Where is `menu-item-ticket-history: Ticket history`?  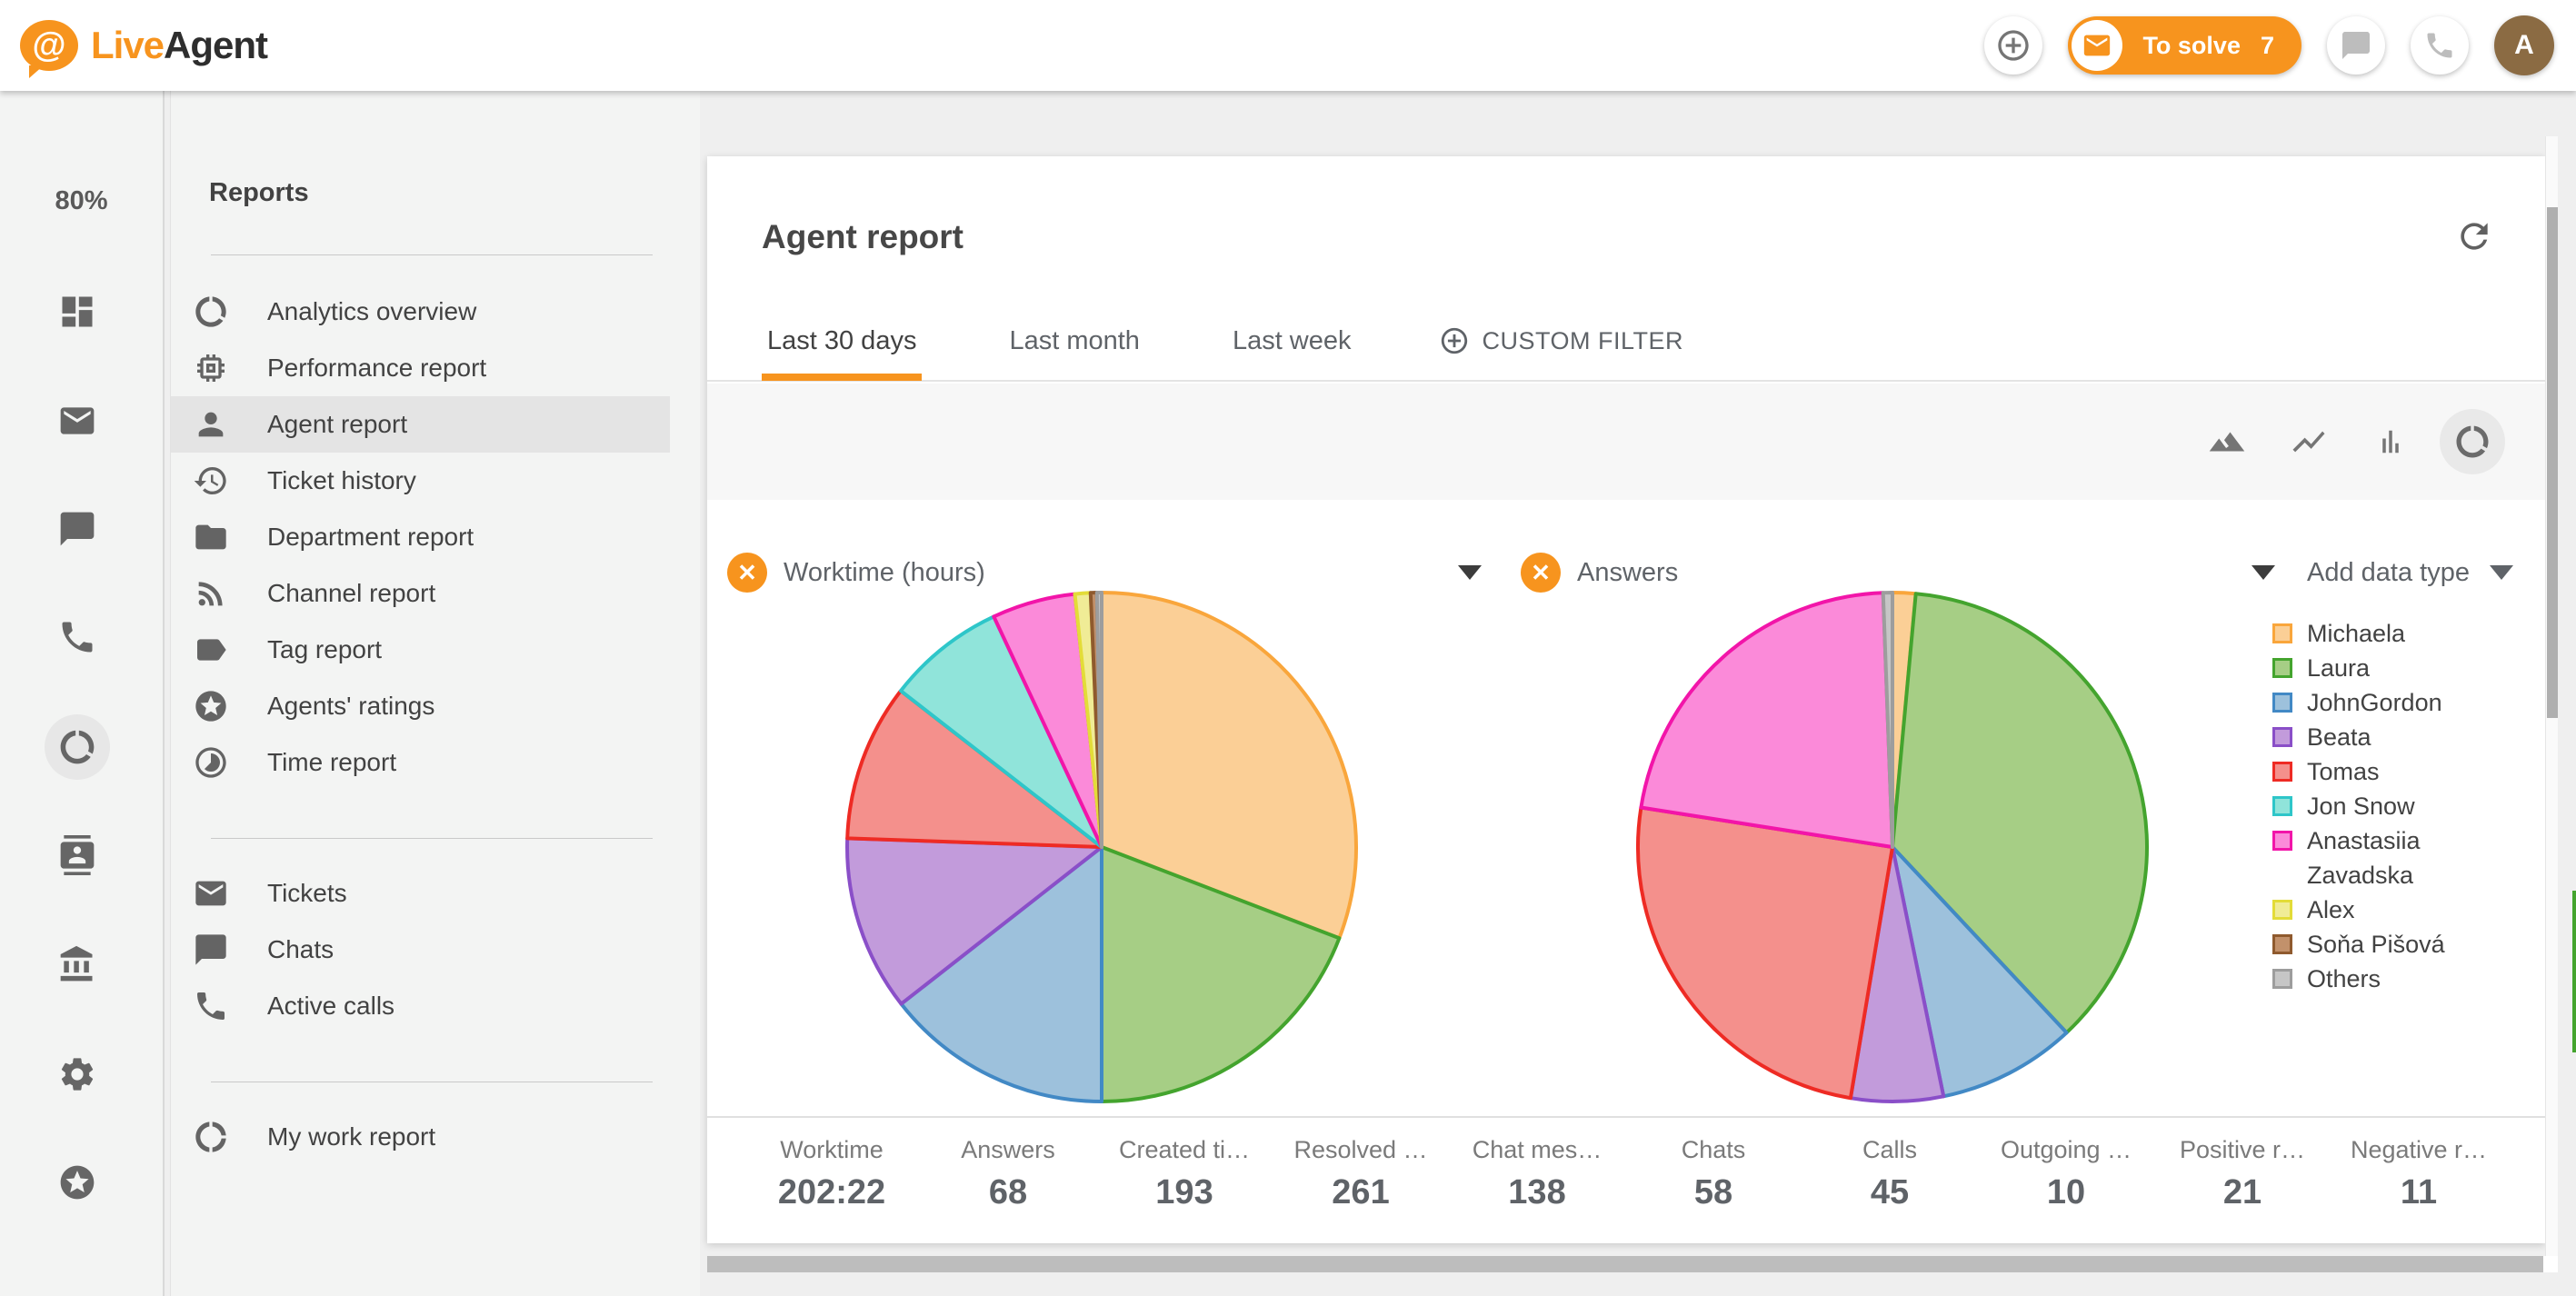 menu-item-ticket-history: Ticket history is located at coordinates (420, 481).